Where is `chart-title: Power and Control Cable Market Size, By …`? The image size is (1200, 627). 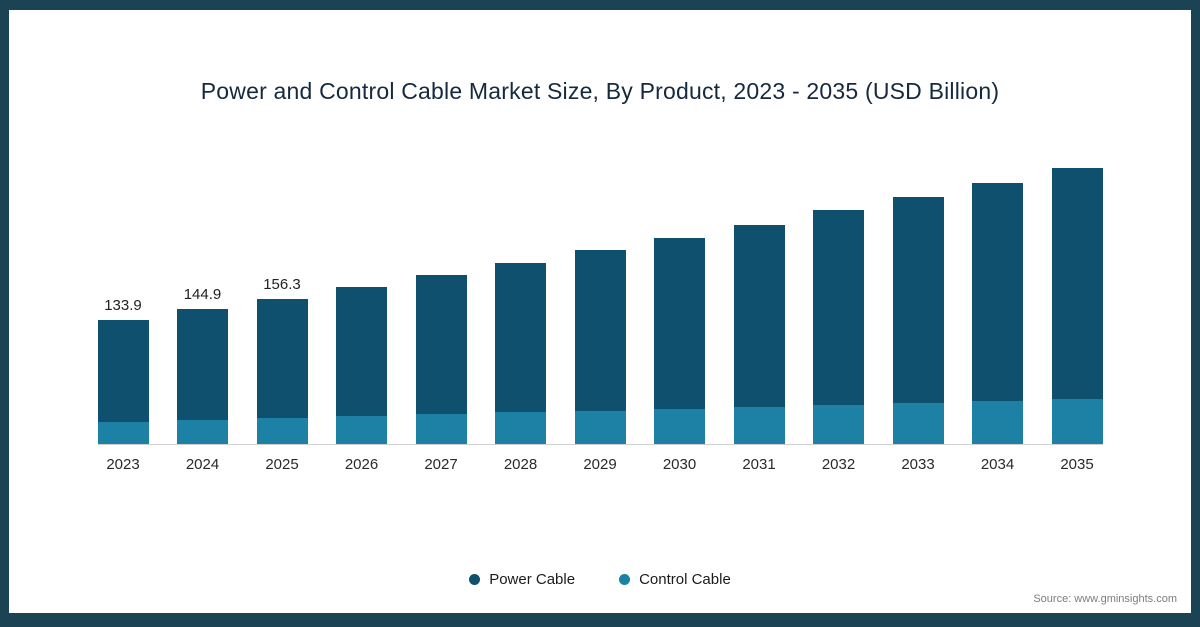
chart-title: Power and Control Cable Market Size, By … is located at coordinates (600, 91).